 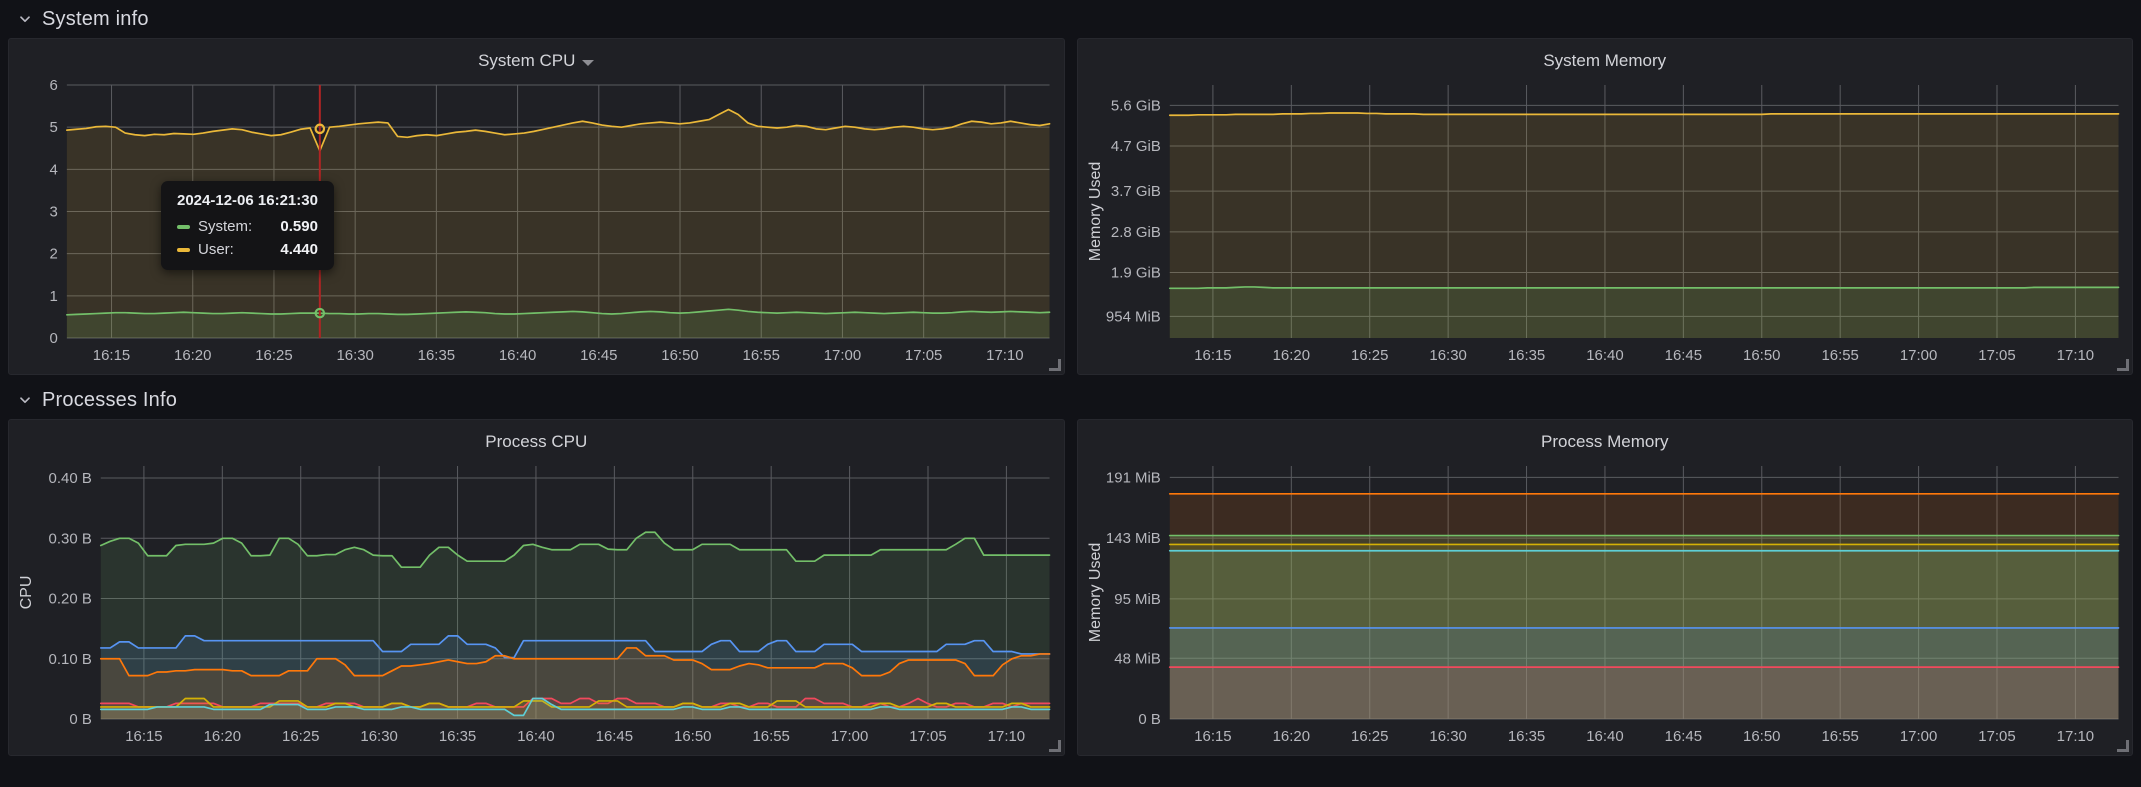 I want to click on tooltip-series-value: 4.440, so click(x=299, y=249).